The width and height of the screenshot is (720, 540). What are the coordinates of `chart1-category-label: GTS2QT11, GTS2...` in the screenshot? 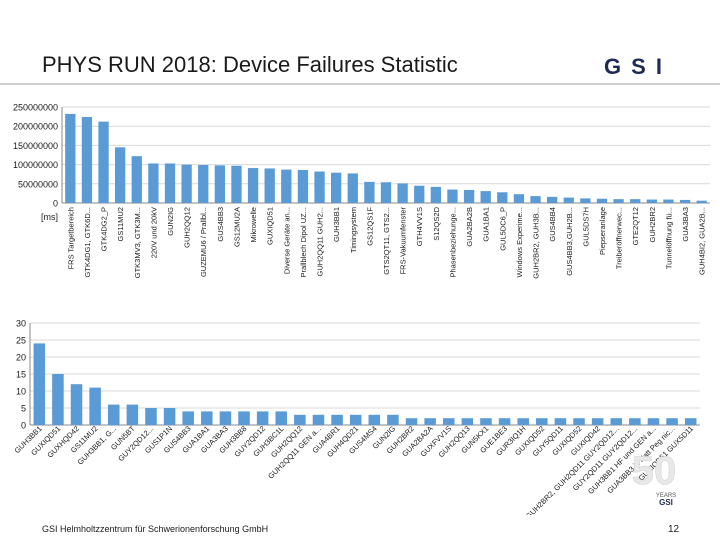 It's located at (386, 241).